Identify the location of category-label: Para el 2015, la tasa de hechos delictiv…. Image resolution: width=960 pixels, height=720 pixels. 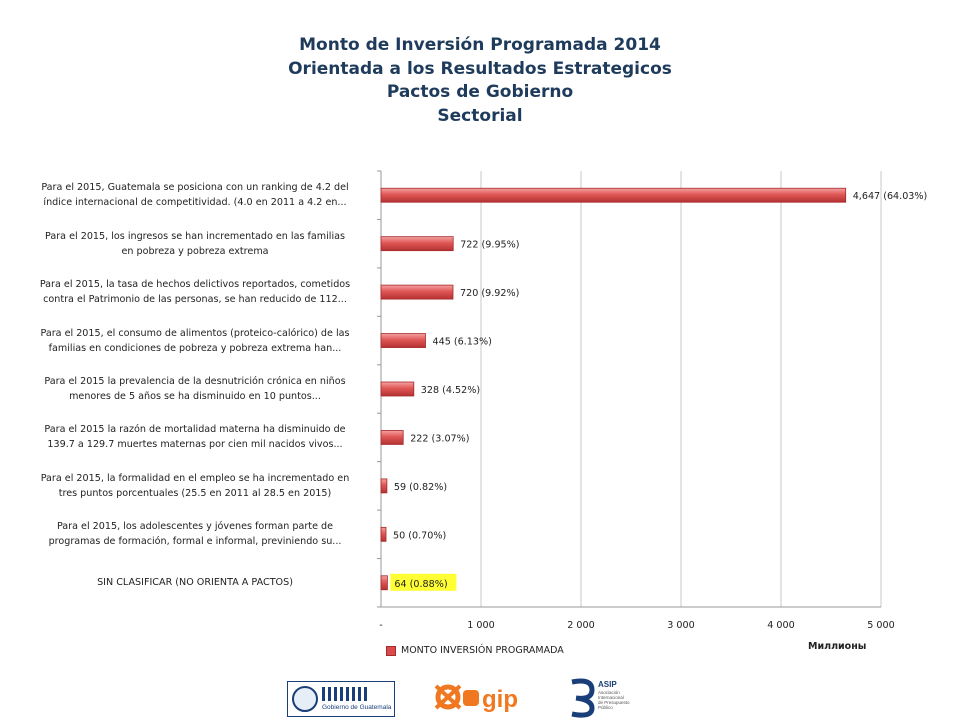
(195, 292).